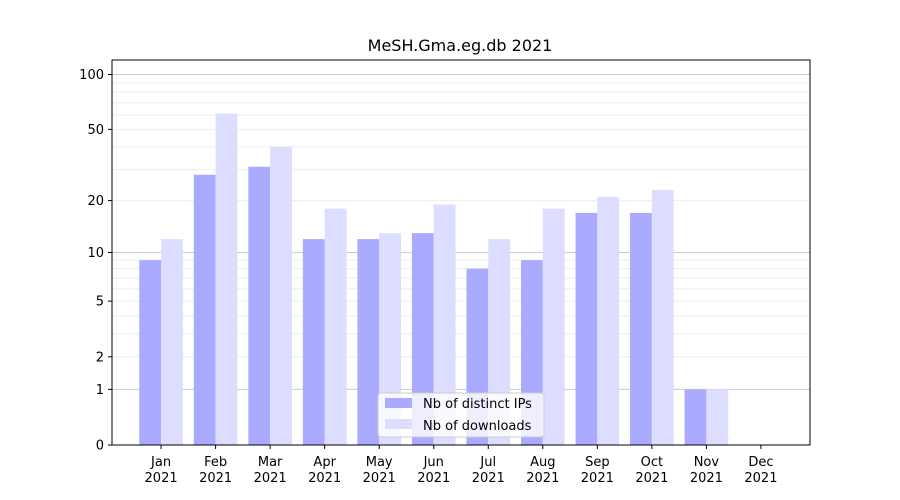 This screenshot has width=900, height=500. Describe the element at coordinates (379, 470) in the screenshot. I see `x-tick-label: May 2021` at that location.